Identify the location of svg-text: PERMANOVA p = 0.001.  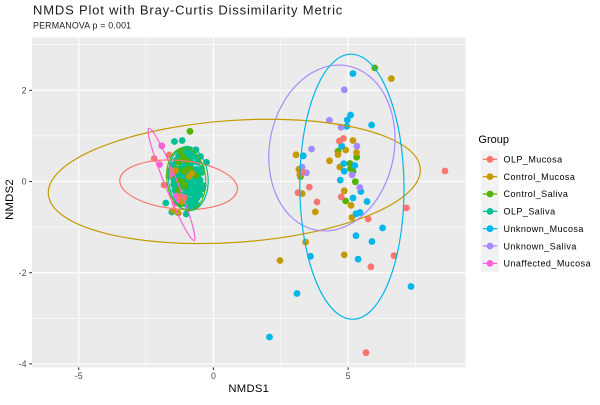
(82, 26).